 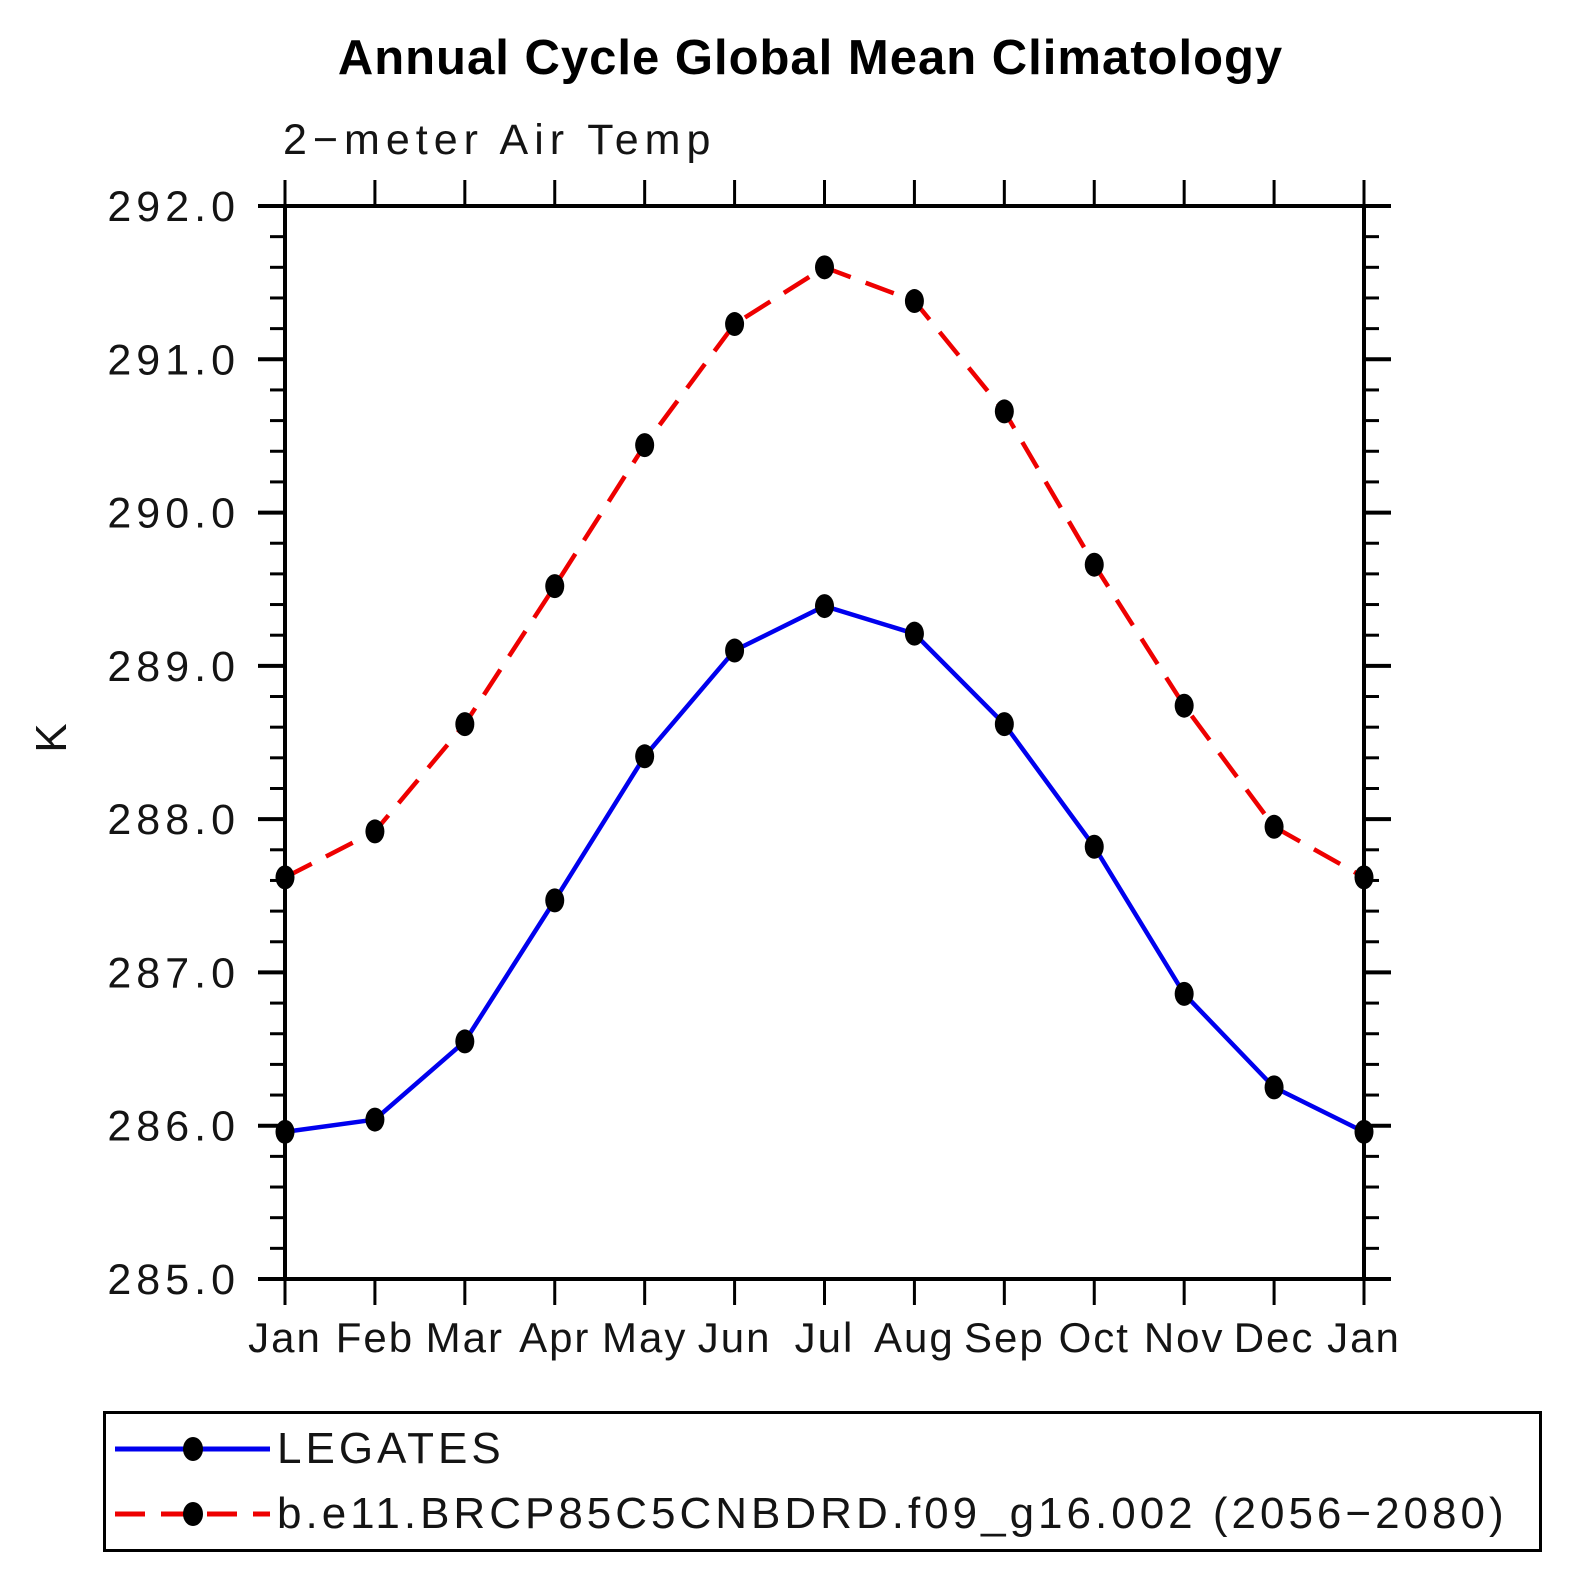 What do you see at coordinates (173, 820) in the screenshot?
I see `y-tick-label: 288.0` at bounding box center [173, 820].